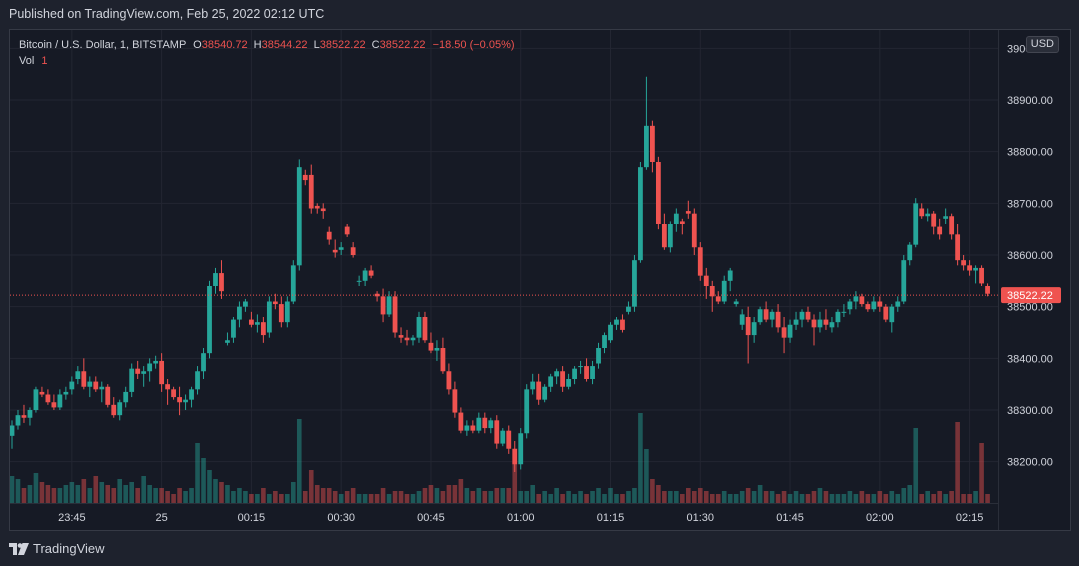 The height and width of the screenshot is (566, 1079). What do you see at coordinates (103, 45) in the screenshot?
I see `symbol-name: Bitcoin / U.S. Dollar, 1, BITSTAMP` at bounding box center [103, 45].